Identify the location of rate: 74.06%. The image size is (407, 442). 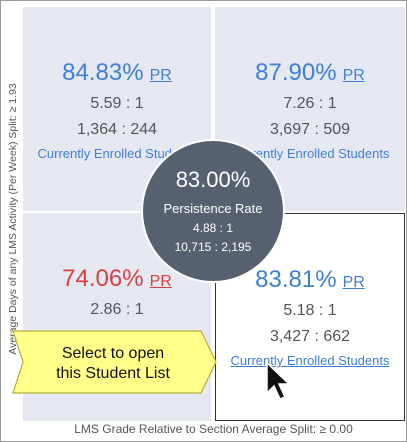
(103, 278).